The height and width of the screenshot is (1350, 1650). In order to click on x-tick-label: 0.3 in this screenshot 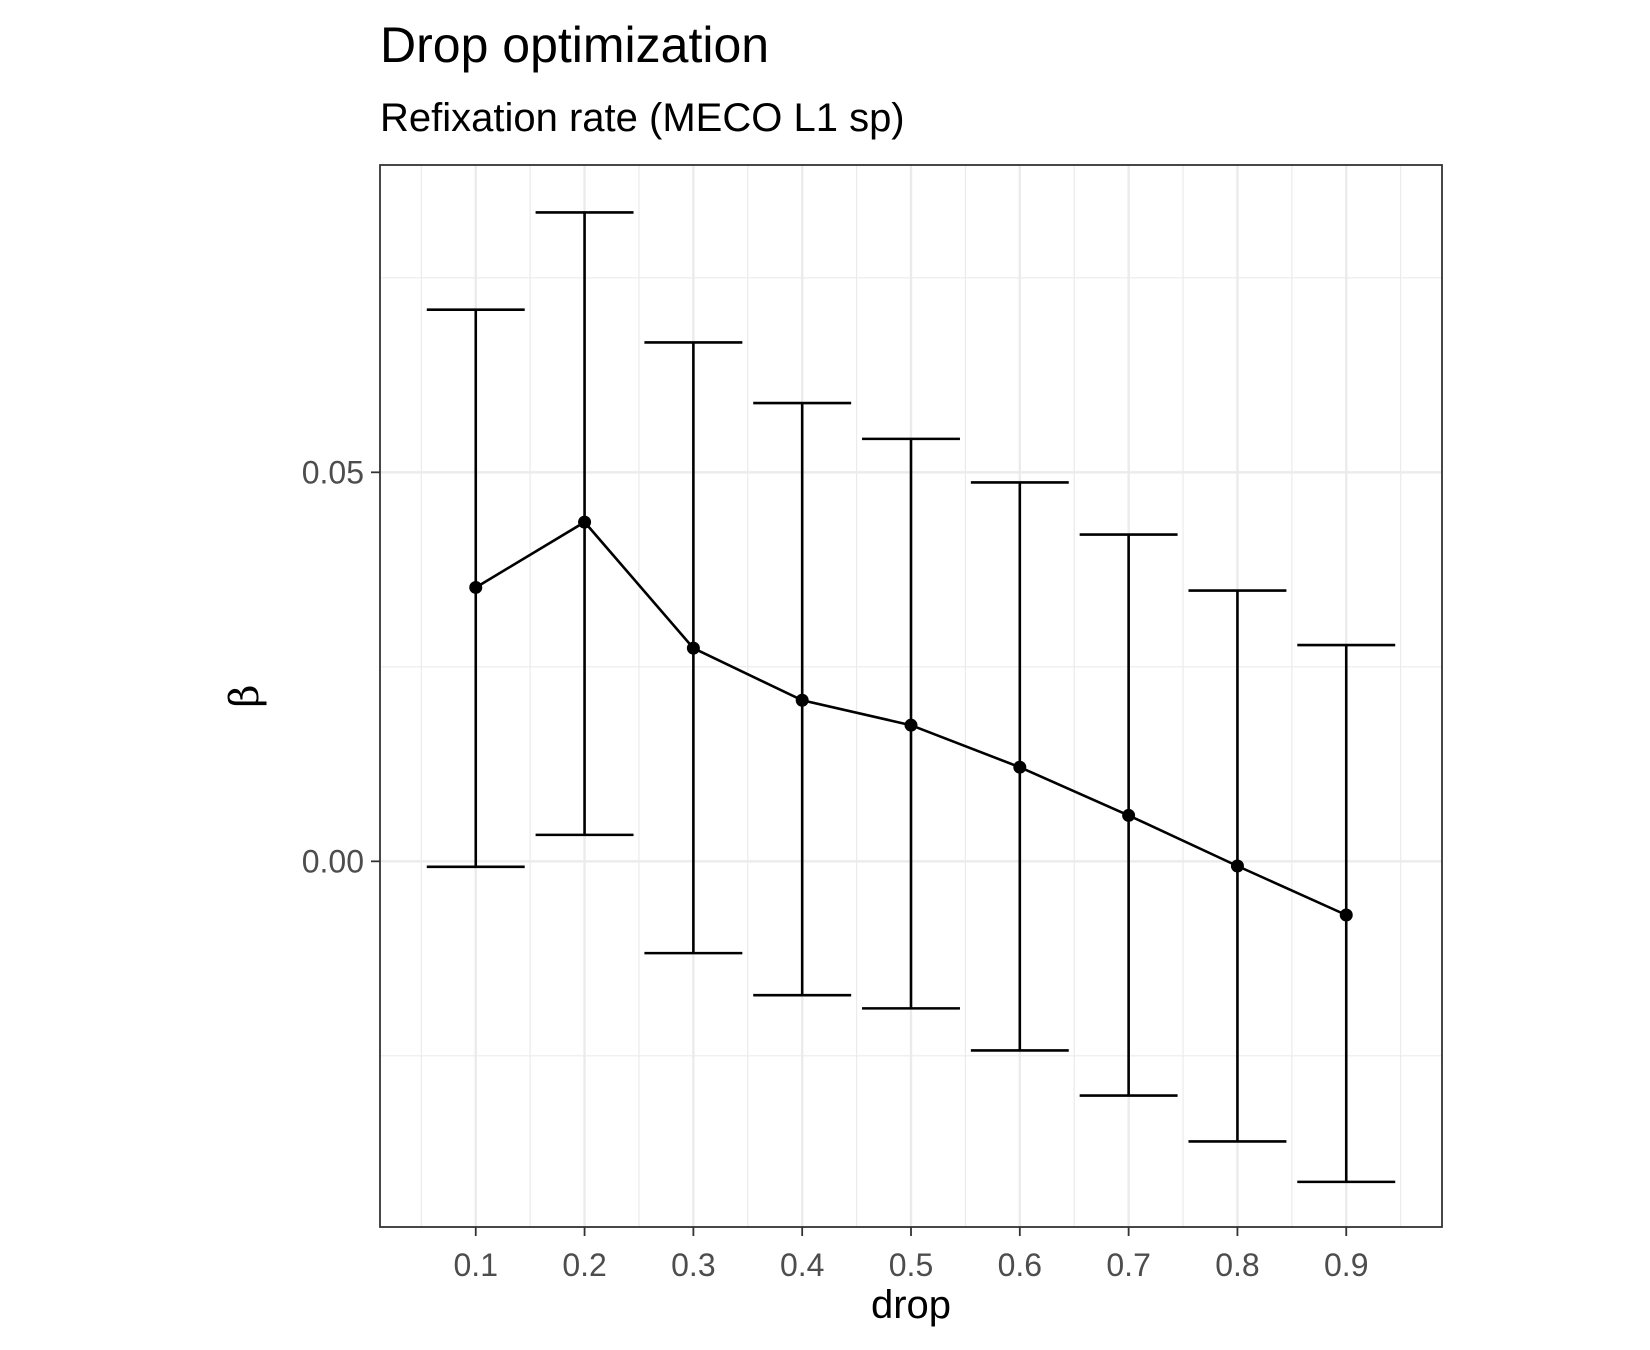, I will do `click(693, 1265)`.